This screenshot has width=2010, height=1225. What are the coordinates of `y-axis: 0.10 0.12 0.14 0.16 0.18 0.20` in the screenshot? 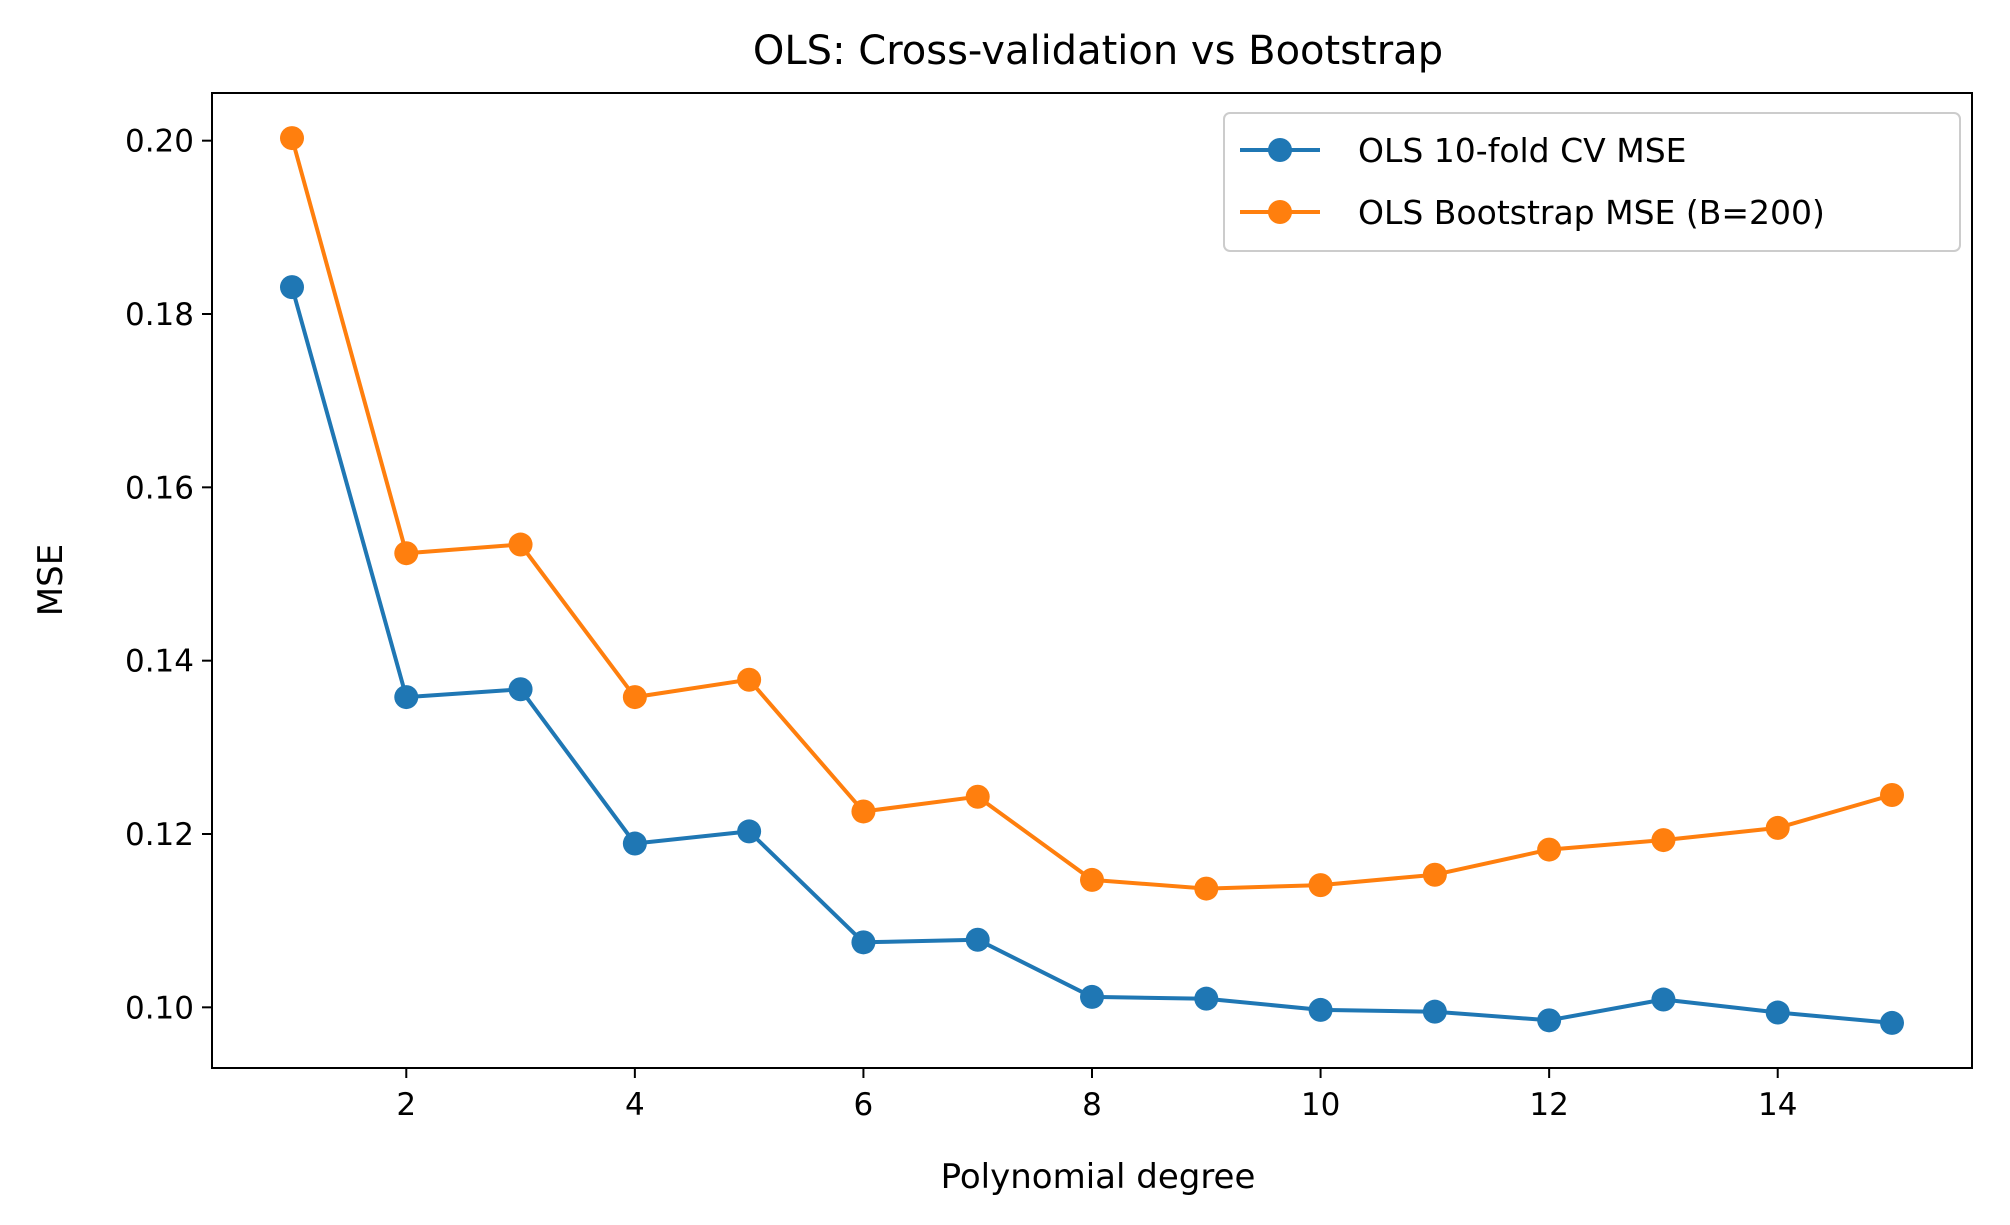 It's located at (168, 575).